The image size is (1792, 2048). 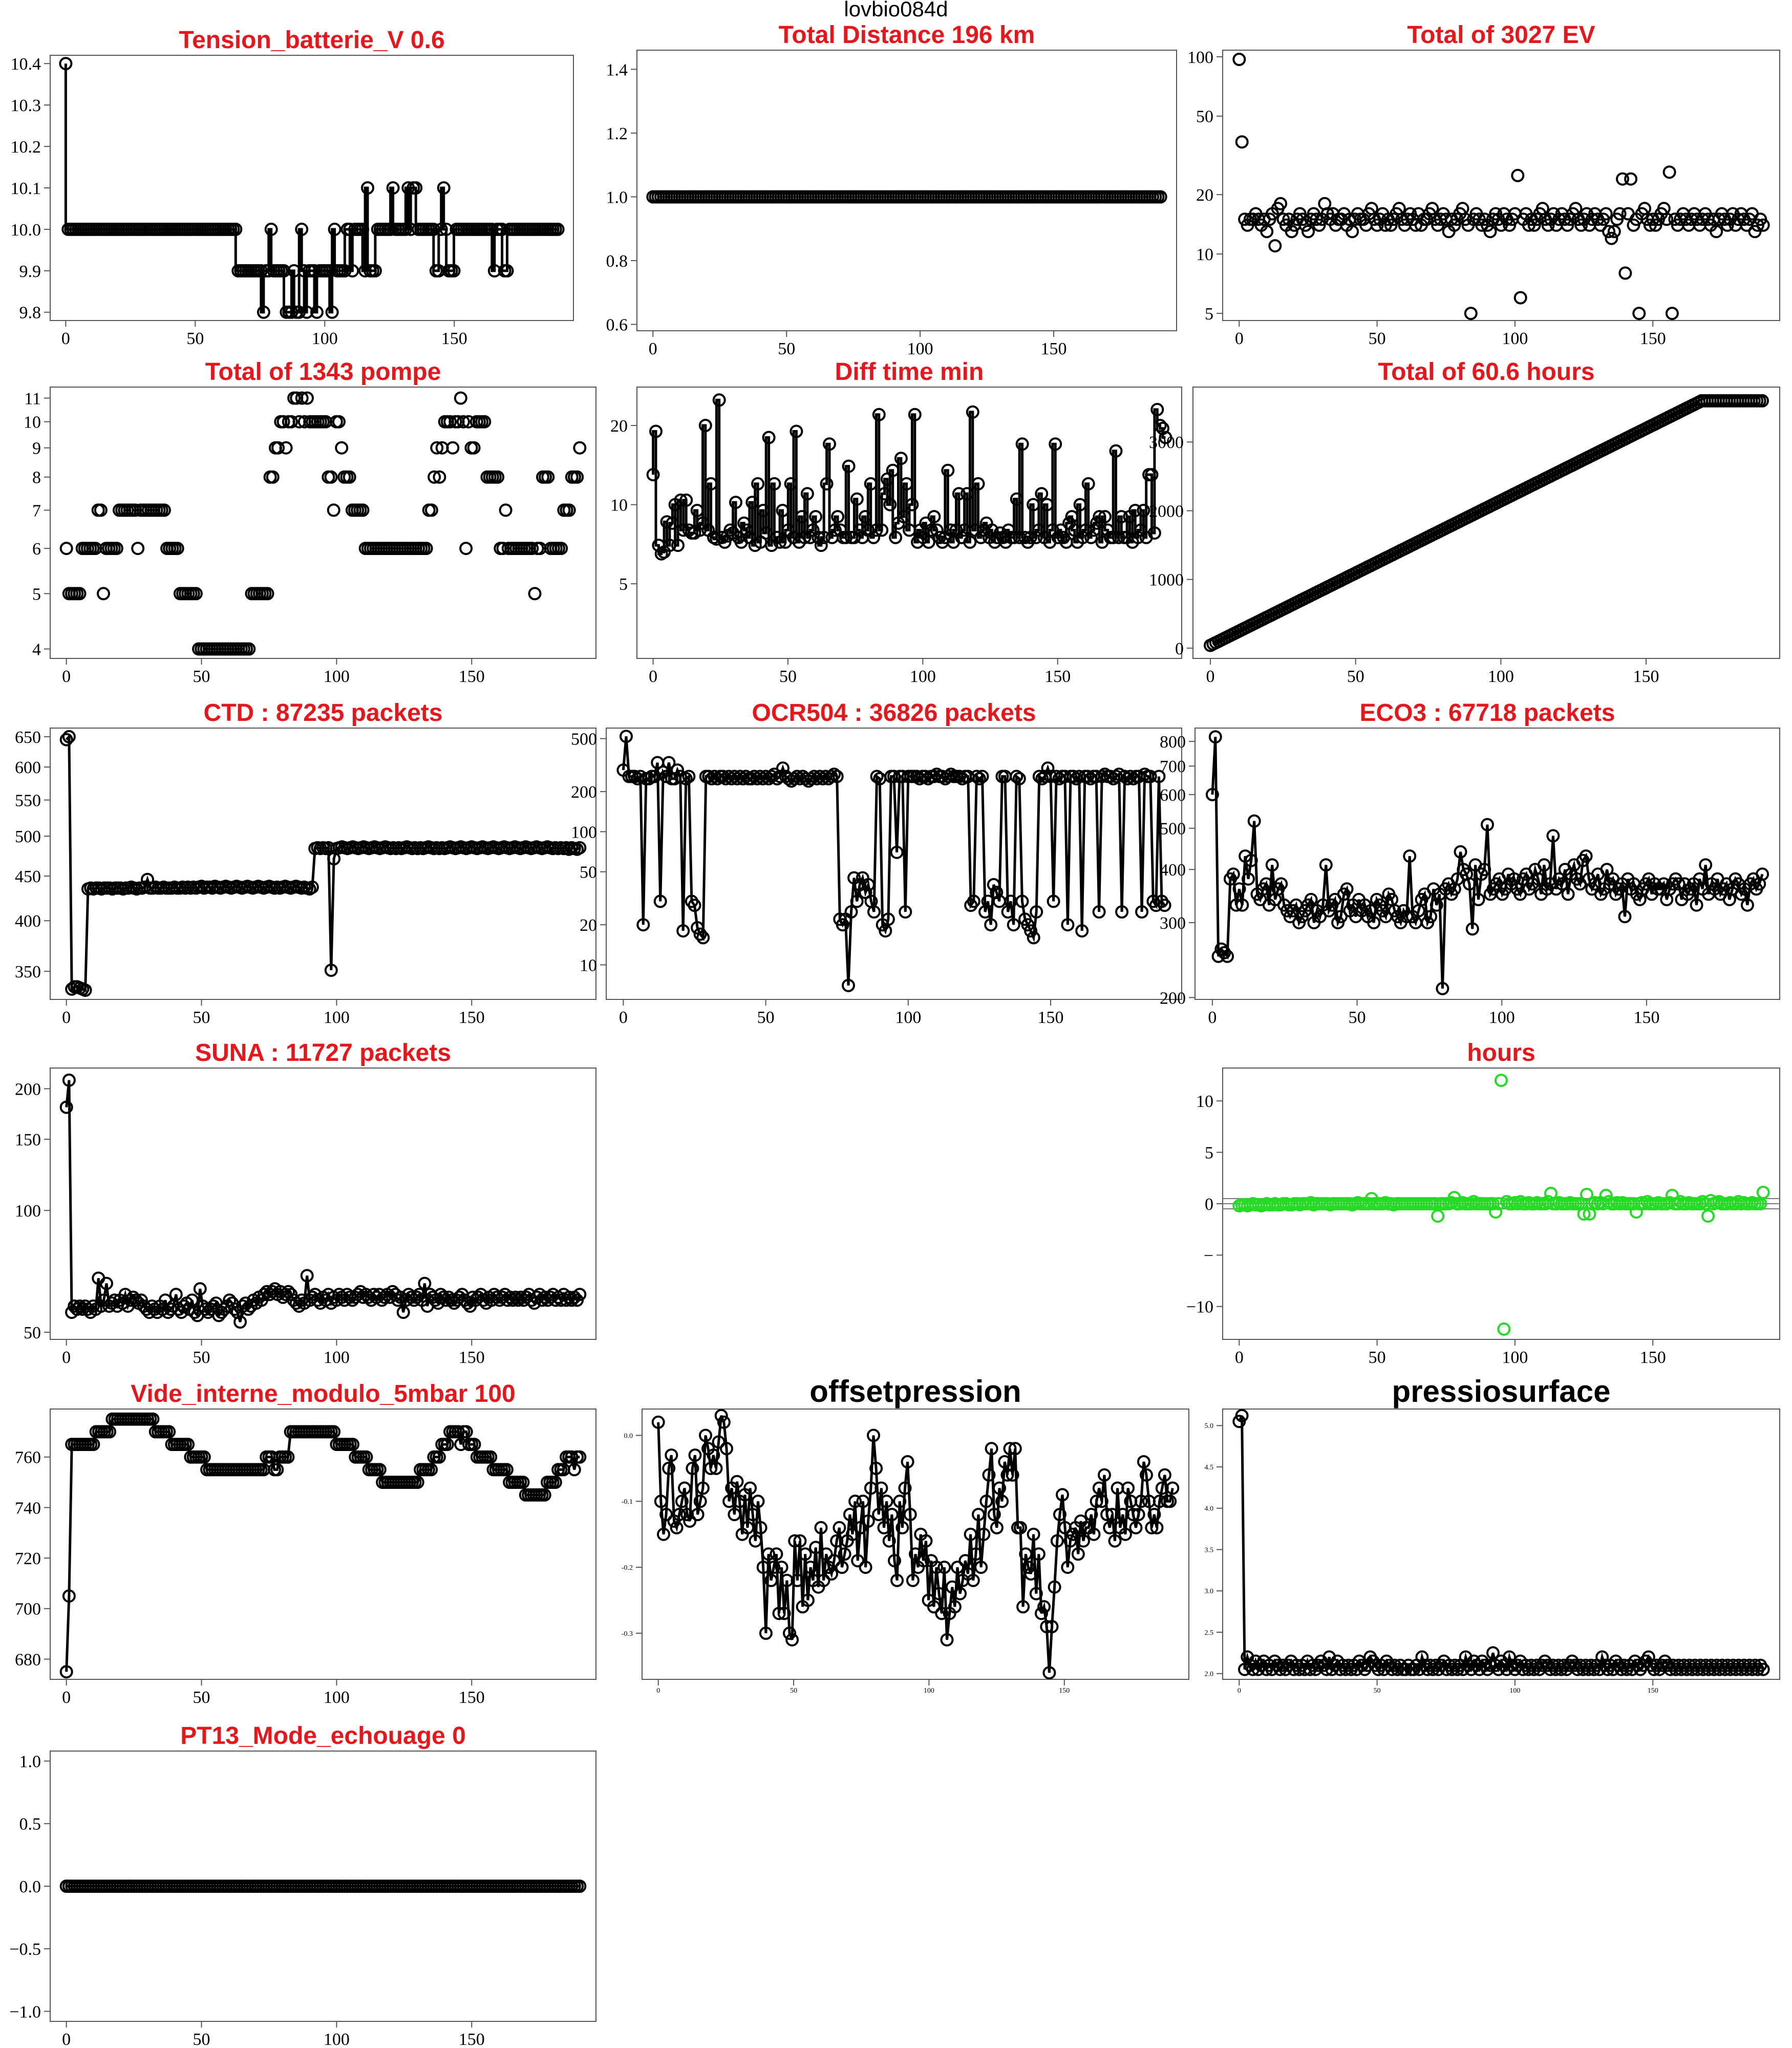 I want to click on y-tick-label: 4, so click(x=36, y=649).